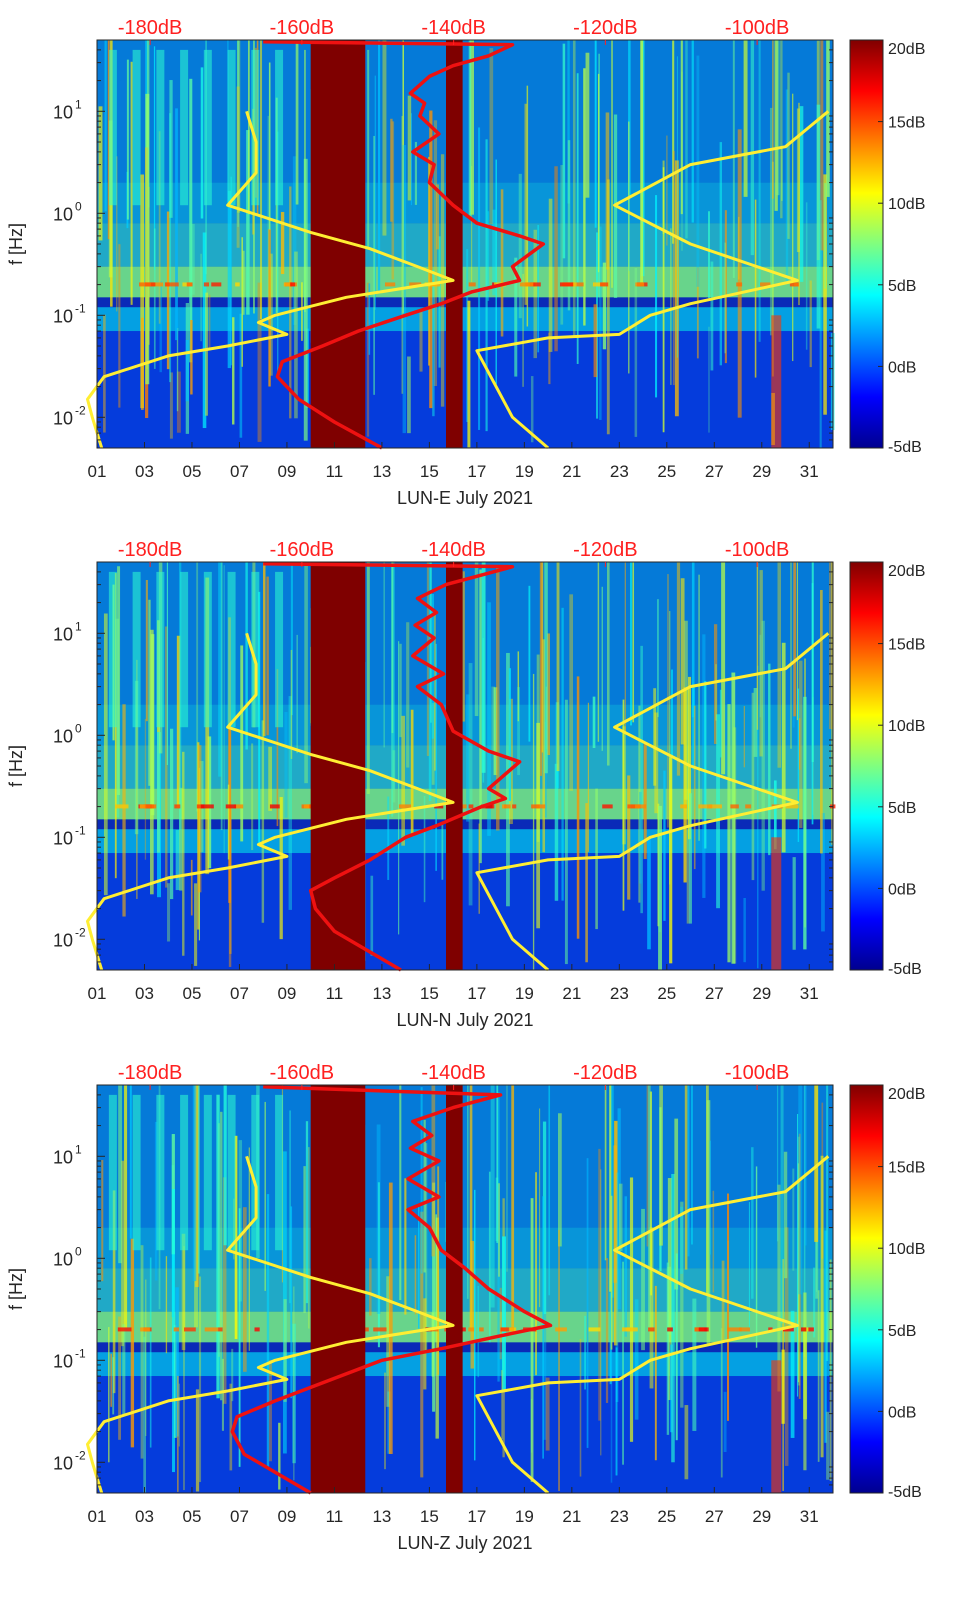 This screenshot has height=1599, width=962. What do you see at coordinates (902, 1412) in the screenshot?
I see `colorbar-tick-label: 0dB` at bounding box center [902, 1412].